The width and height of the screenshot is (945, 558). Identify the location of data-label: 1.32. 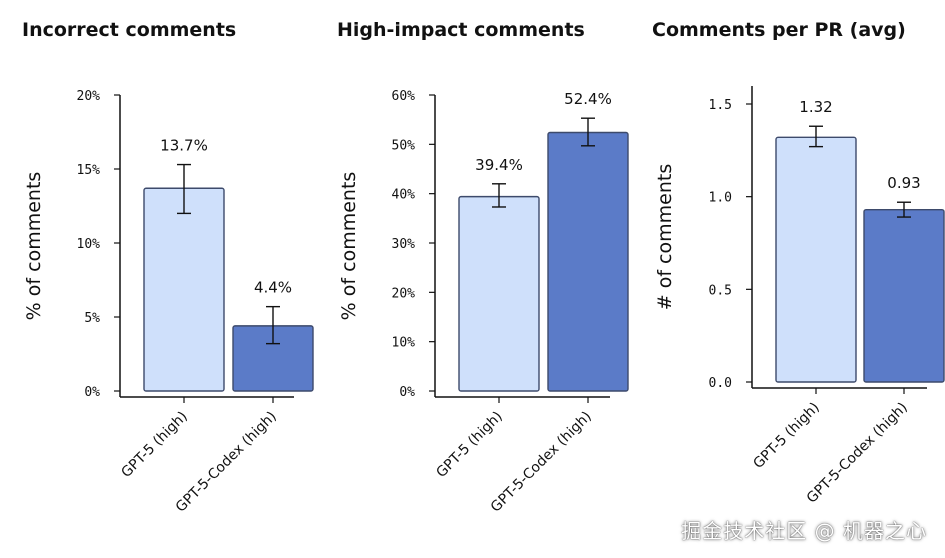
(815, 107).